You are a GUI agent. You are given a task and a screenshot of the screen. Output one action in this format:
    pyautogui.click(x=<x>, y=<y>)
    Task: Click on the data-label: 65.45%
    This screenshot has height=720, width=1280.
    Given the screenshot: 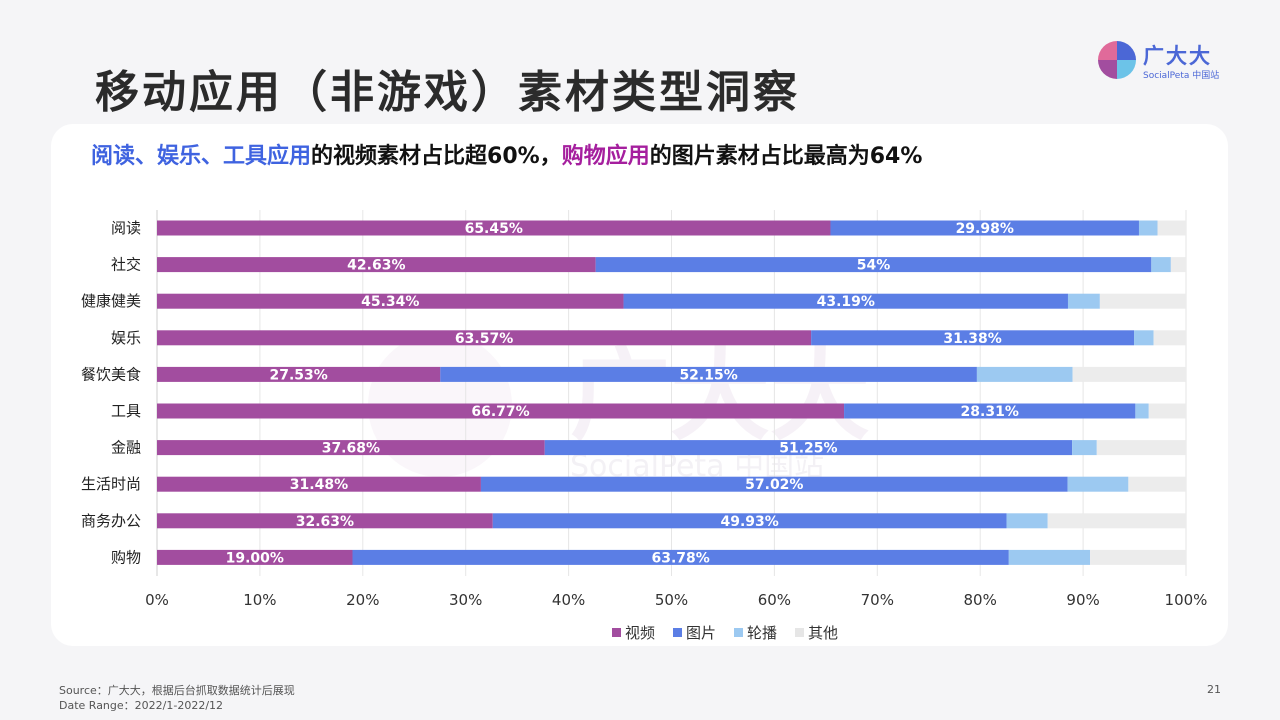 What is the action you would take?
    pyautogui.click(x=494, y=229)
    